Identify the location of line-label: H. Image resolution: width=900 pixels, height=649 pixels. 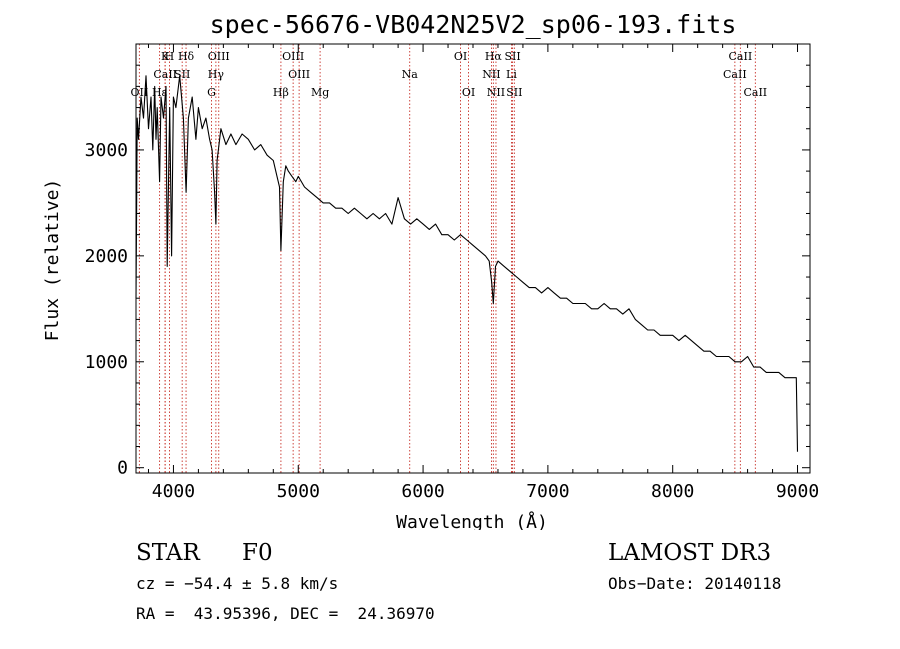
(170, 56).